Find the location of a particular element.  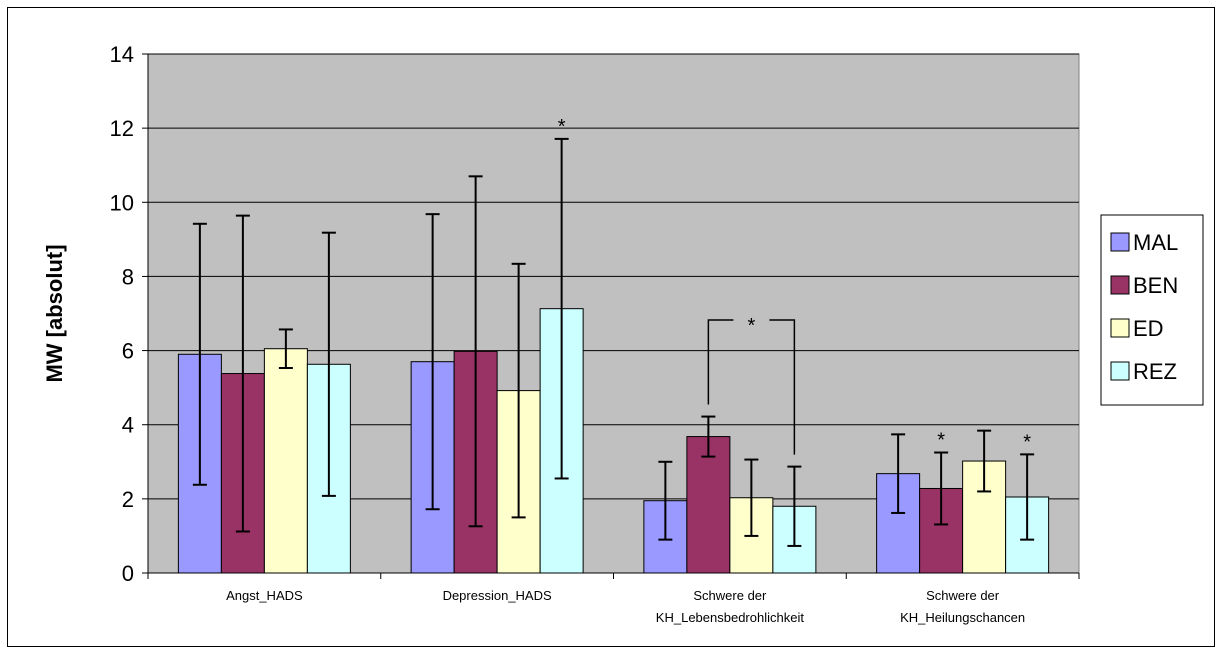

x-category-label: KH_Heilungschancen is located at coordinates (962, 617).